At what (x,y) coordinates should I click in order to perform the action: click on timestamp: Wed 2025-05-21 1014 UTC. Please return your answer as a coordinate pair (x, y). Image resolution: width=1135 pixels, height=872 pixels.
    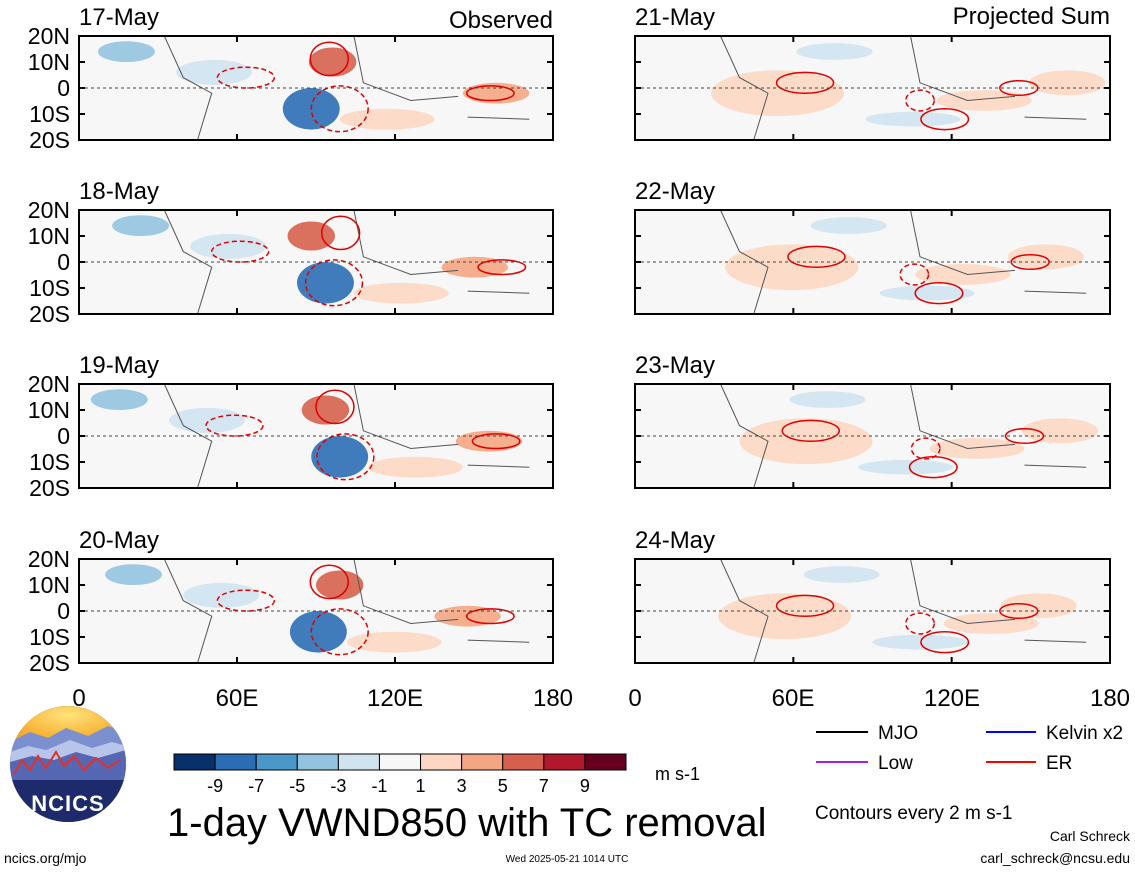
    Looking at the image, I should click on (567, 859).